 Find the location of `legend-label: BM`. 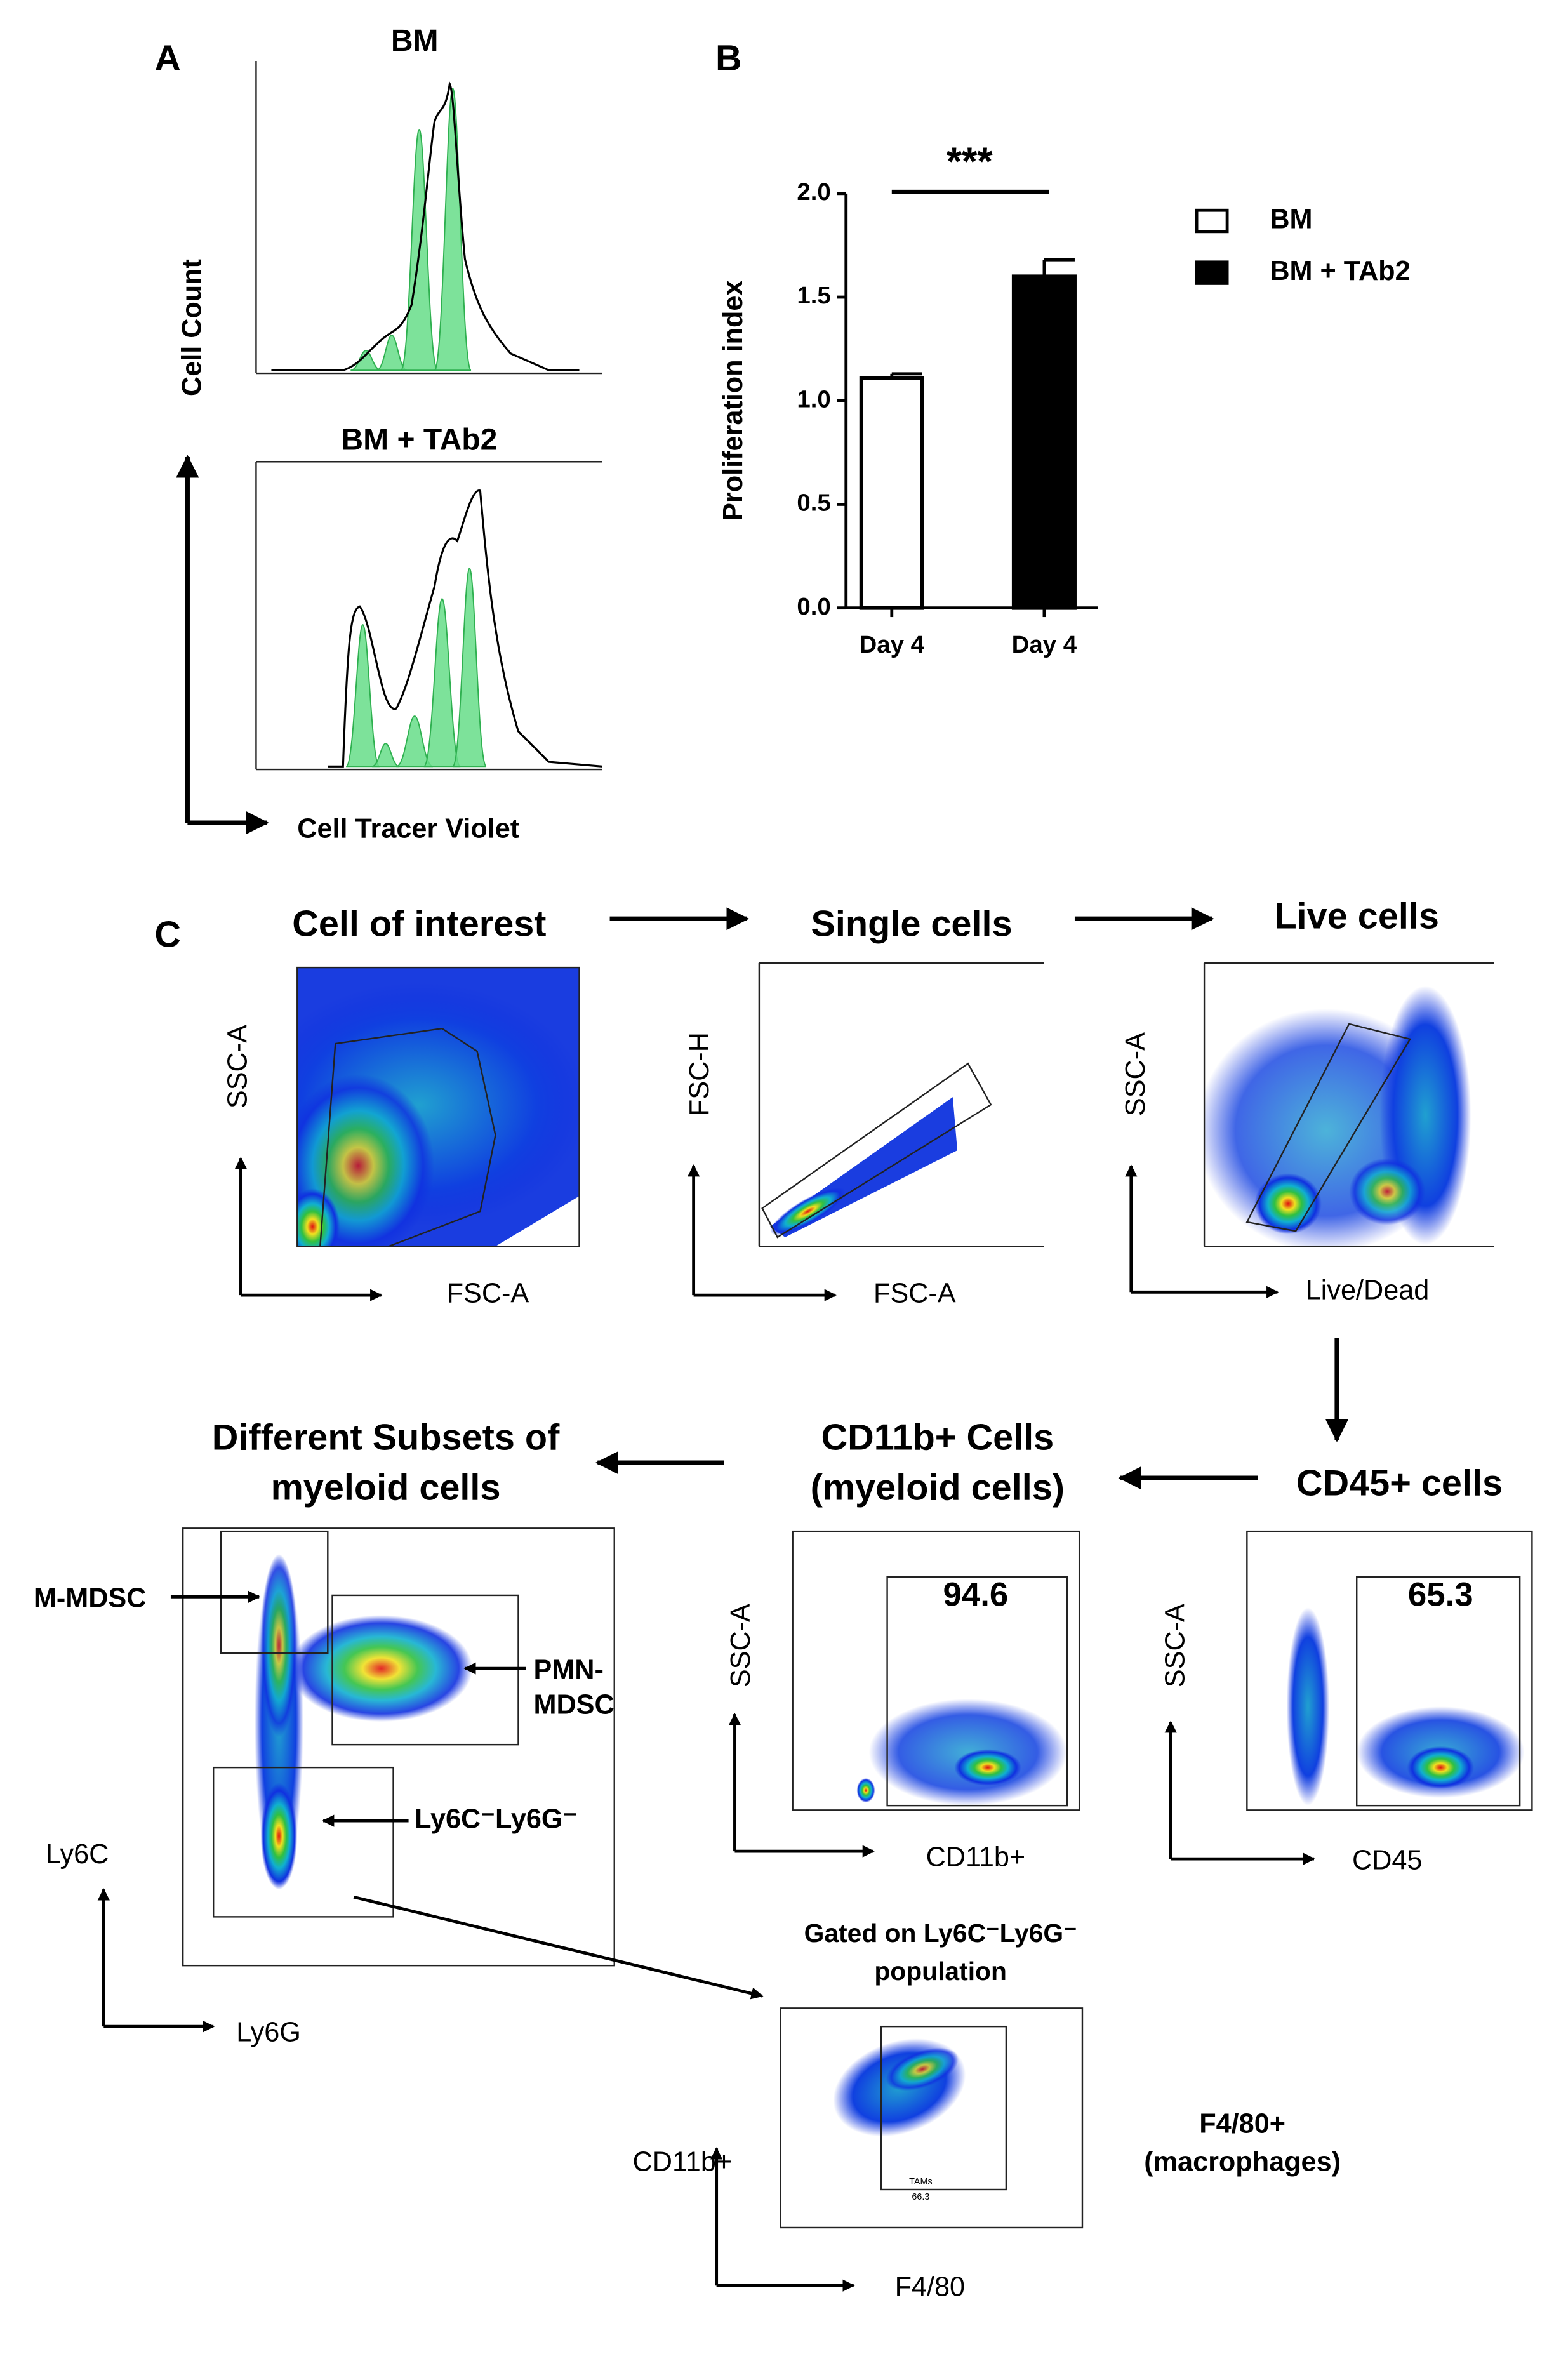

legend-label: BM is located at coordinates (1291, 219).